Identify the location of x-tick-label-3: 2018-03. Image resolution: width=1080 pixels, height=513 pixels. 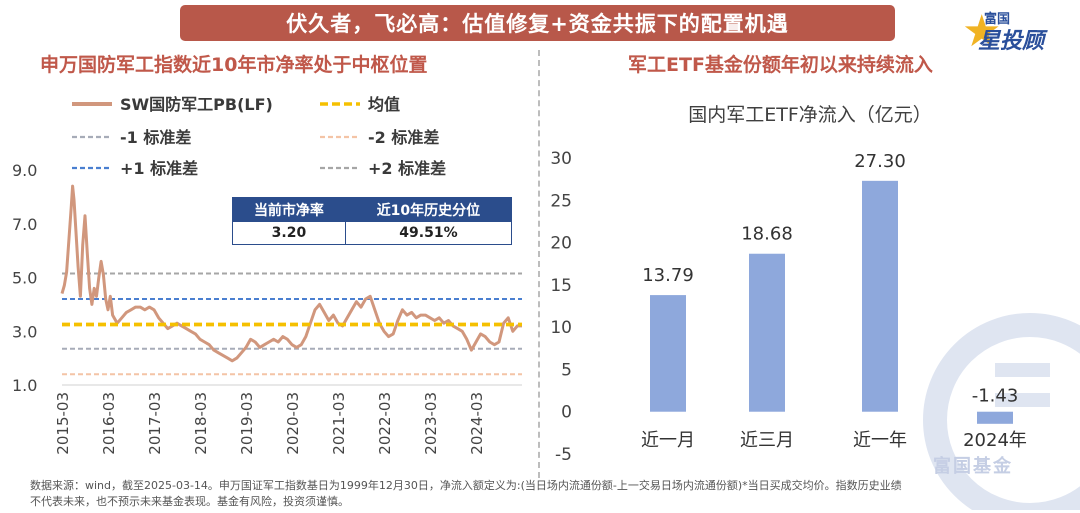
(201, 423).